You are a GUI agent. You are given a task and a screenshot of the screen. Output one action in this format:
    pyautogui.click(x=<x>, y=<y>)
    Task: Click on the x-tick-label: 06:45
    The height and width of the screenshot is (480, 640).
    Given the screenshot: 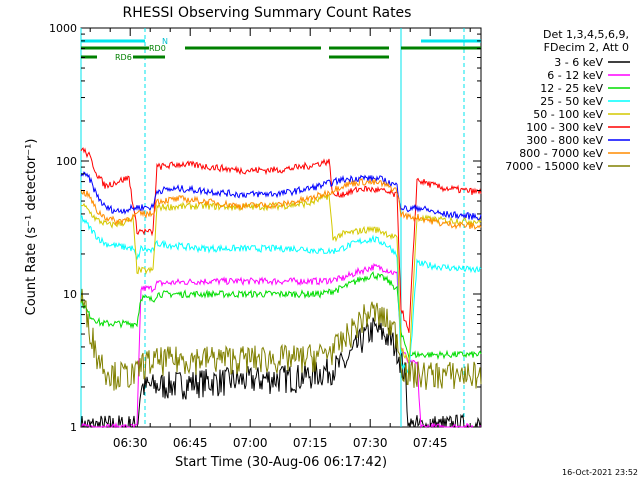 What is the action you would take?
    pyautogui.click(x=190, y=443)
    